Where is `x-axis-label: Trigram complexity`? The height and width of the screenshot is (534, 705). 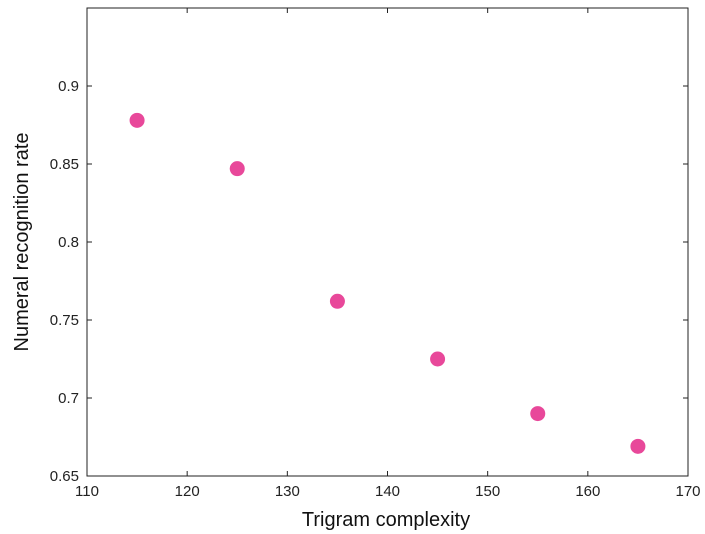
x-axis-label: Trigram complexity is located at coordinates (386, 520).